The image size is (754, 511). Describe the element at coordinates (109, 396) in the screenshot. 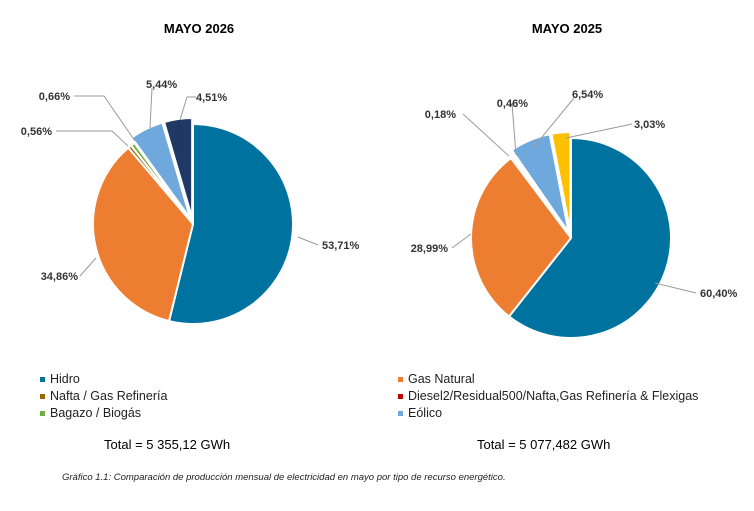

I see `legend-label: Nafta / Gas Refinería` at that location.